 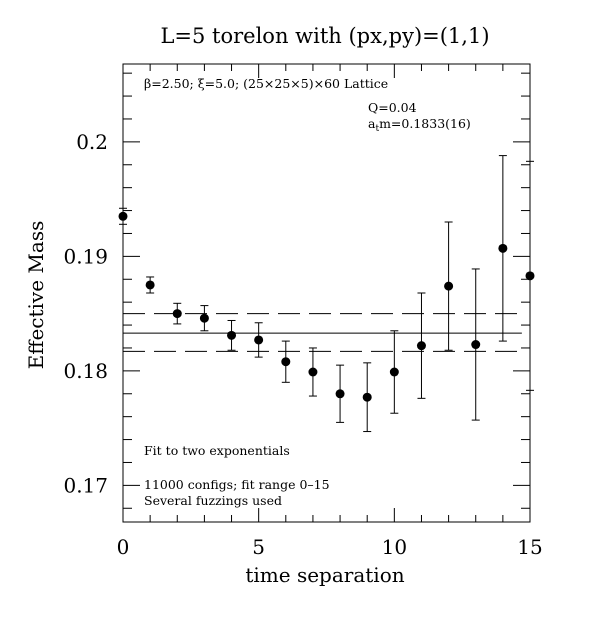 I want to click on lattice-annotation: β=2.50; ξ=5.0; (25×25×5)×60 Lattice, so click(x=266, y=83).